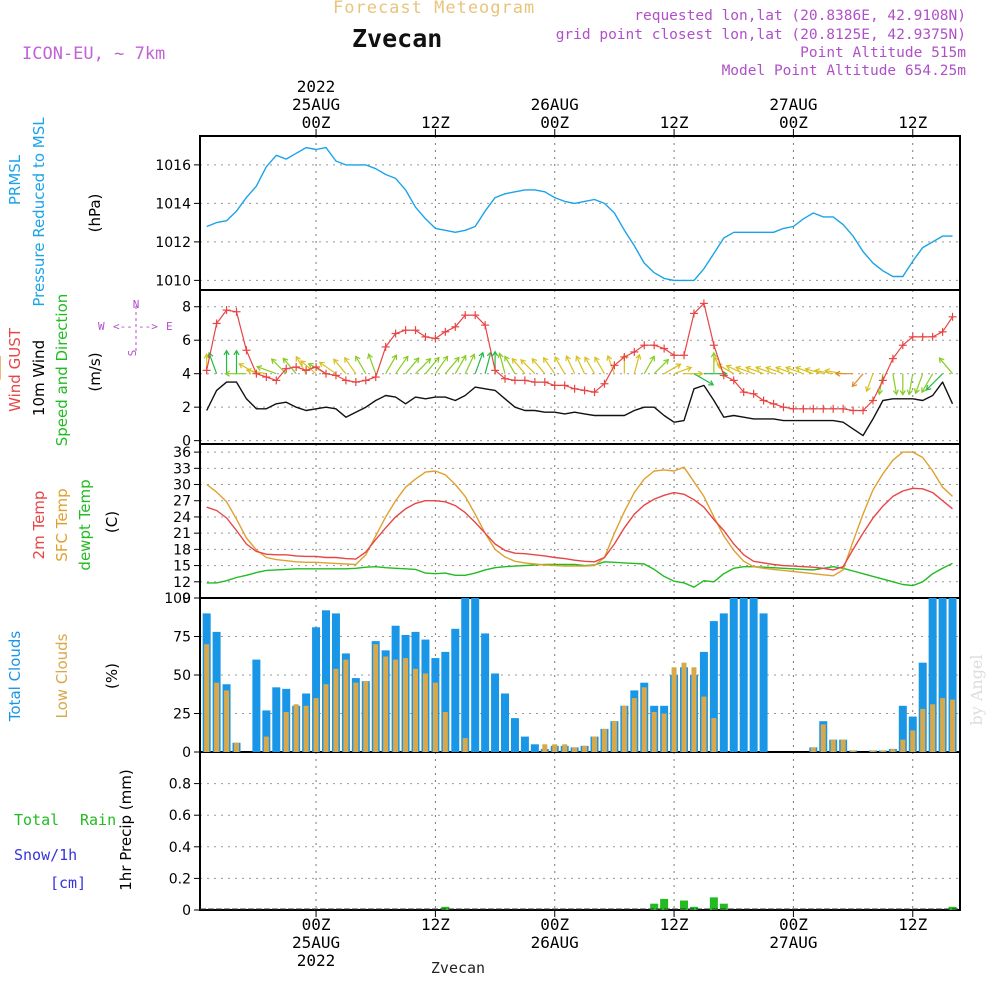 This screenshot has width=1000, height=1000. Describe the element at coordinates (316, 86) in the screenshot. I see `year-label-top: 2022` at that location.